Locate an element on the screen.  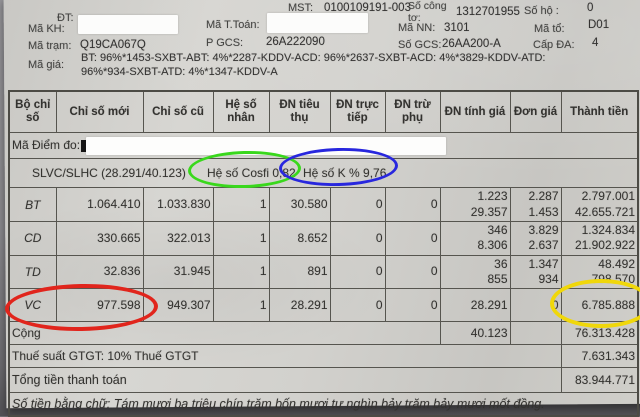
field-so-ho-value: 0 is located at coordinates (590, 8).